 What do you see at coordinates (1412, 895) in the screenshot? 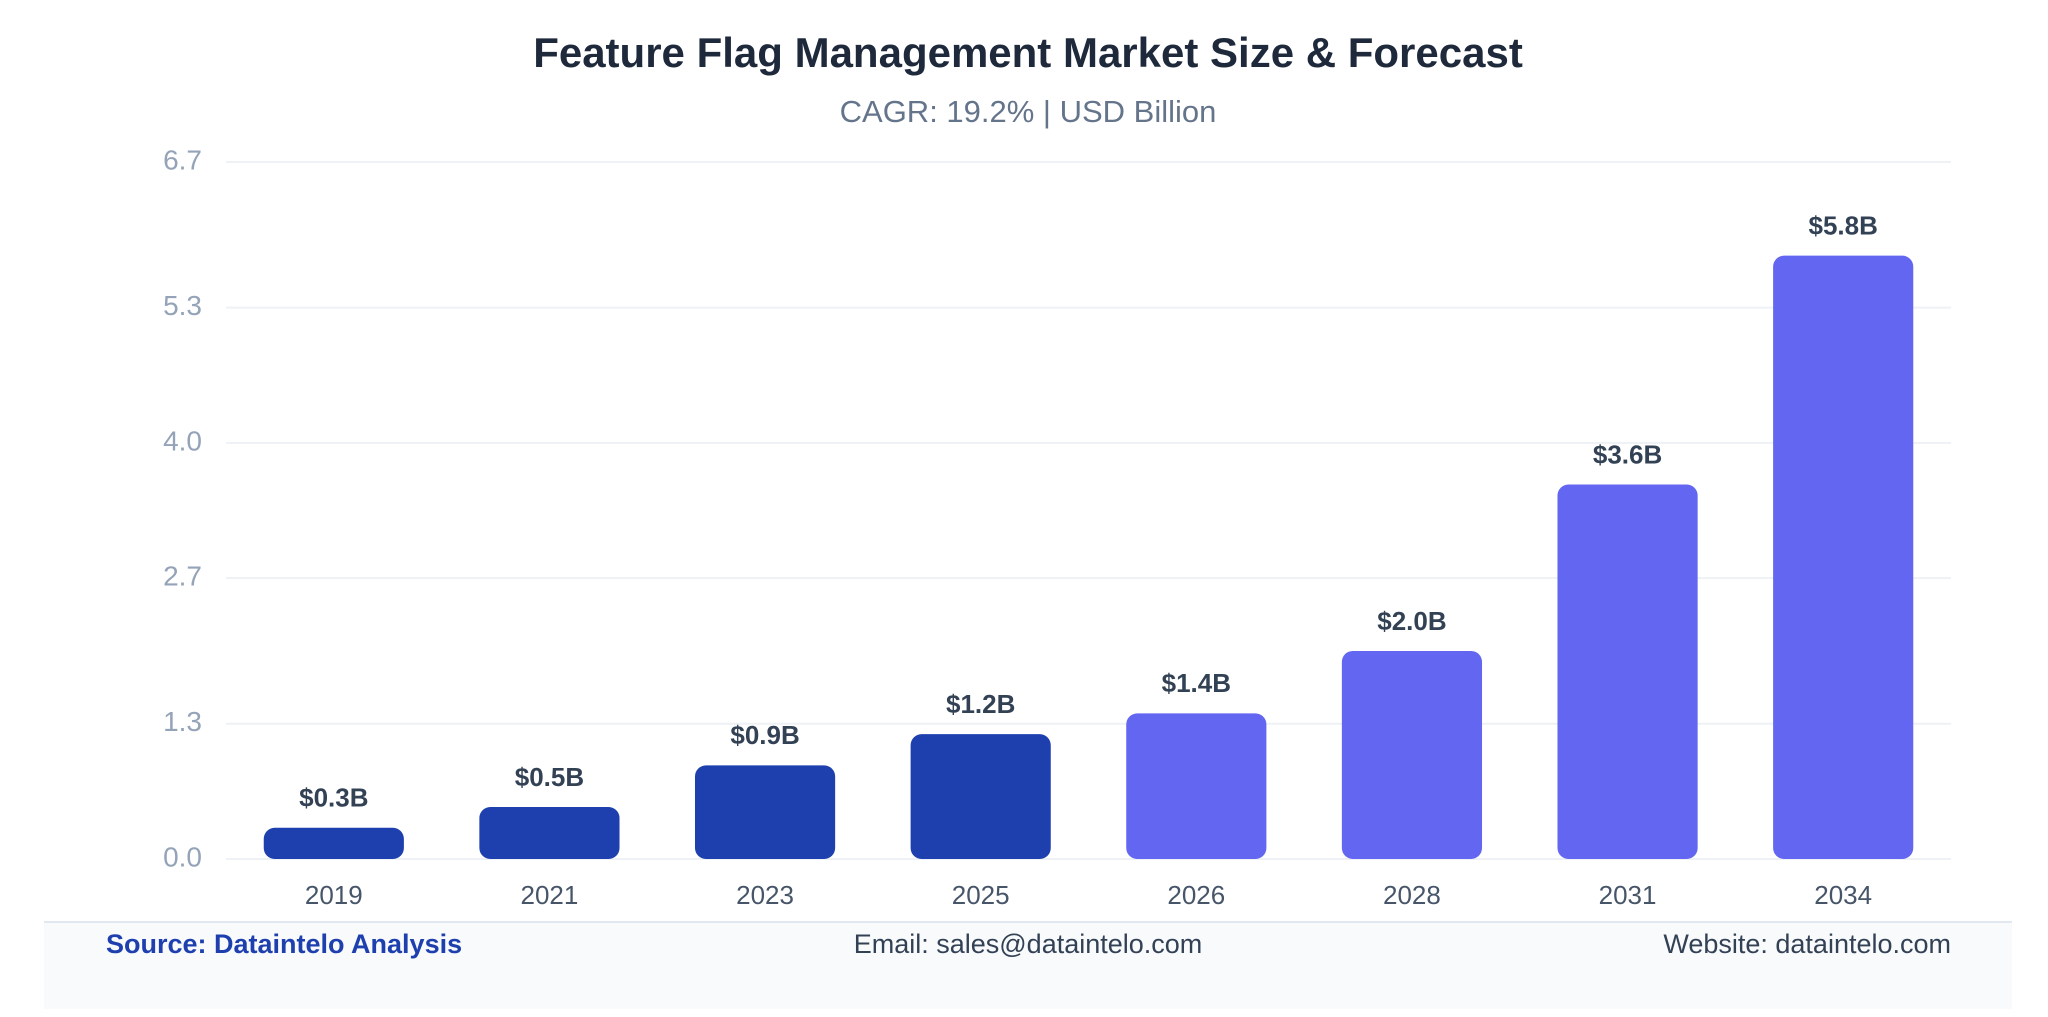
I see `x-tick-label: 2028` at bounding box center [1412, 895].